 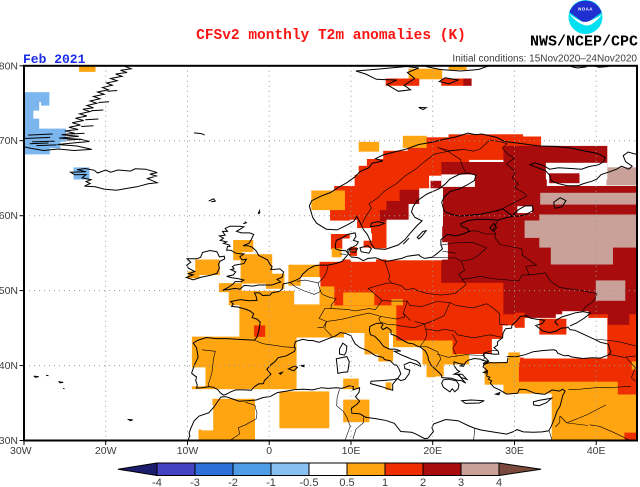 I want to click on svg-text: 30E, so click(x=514, y=451).